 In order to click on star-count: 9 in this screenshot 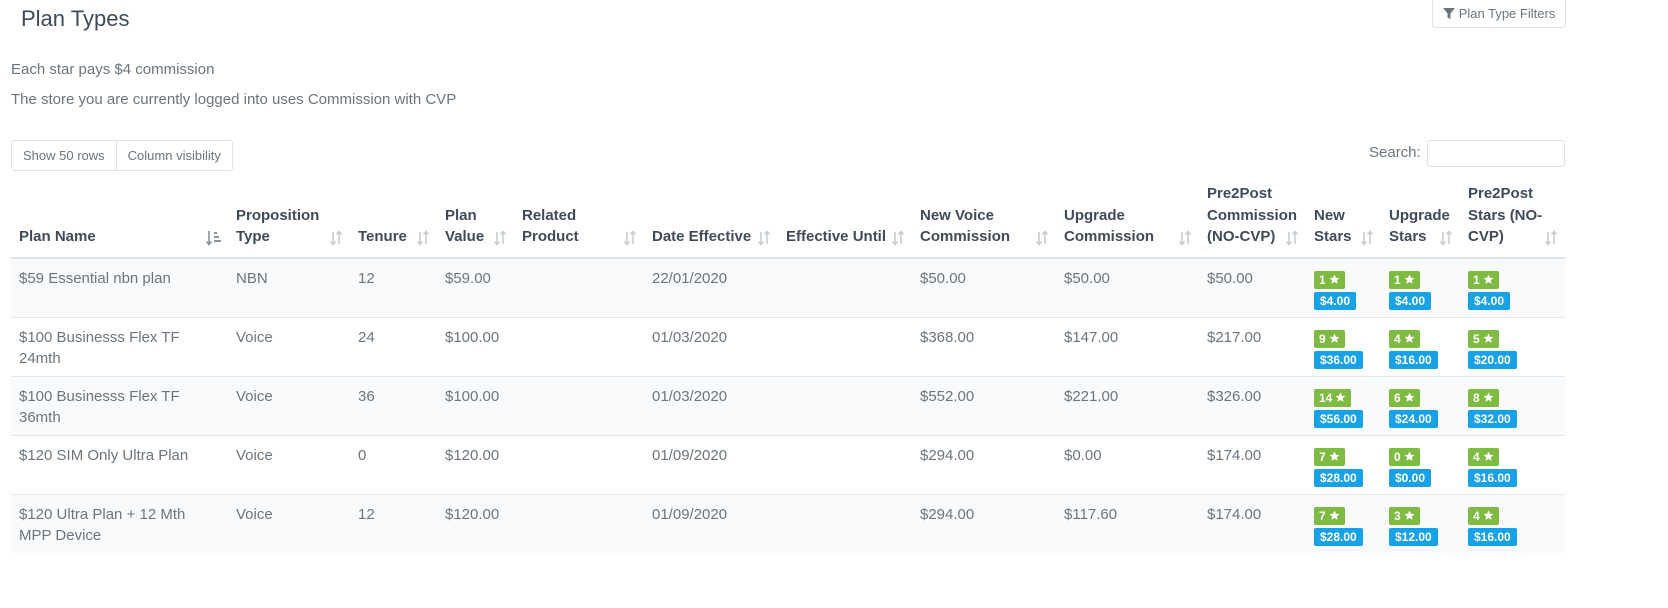, I will do `click(1322, 338)`.